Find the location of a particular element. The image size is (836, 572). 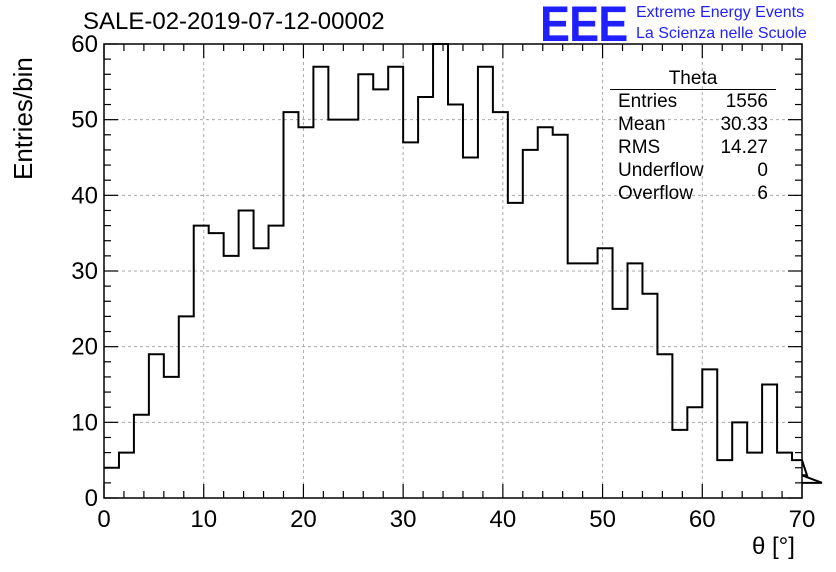

y-tick-label: 40 is located at coordinates (84, 195).